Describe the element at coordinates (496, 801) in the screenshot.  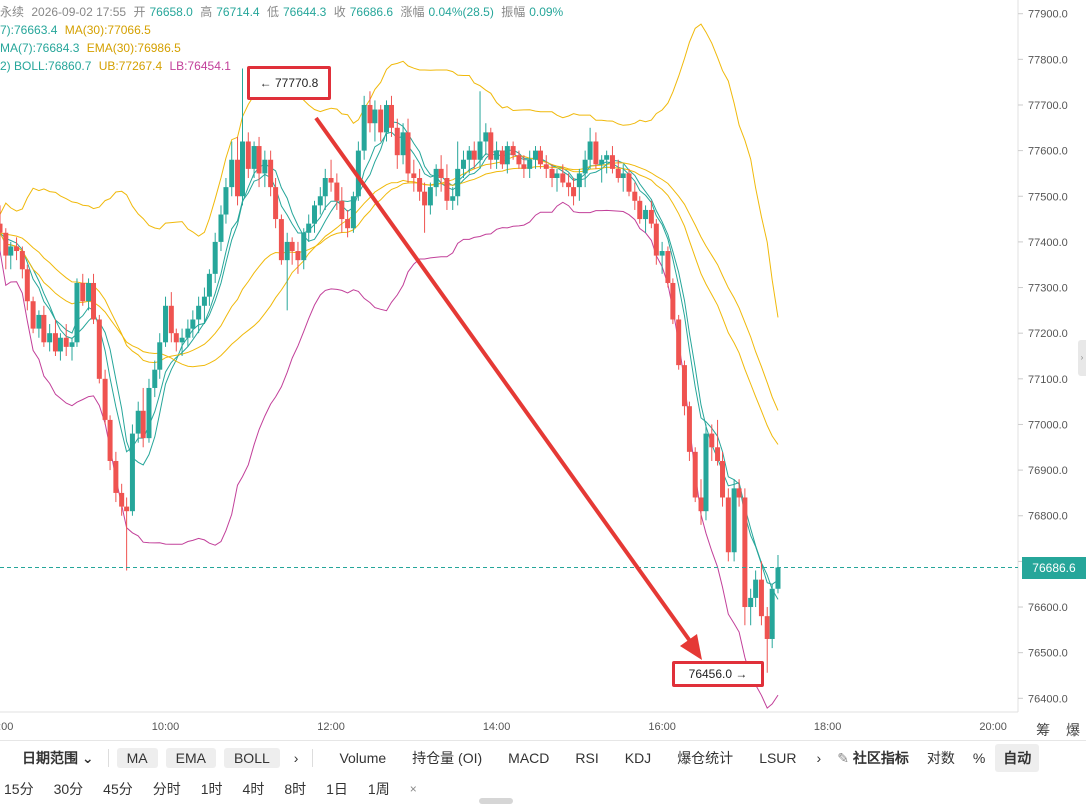
I see `resize-handle` at that location.